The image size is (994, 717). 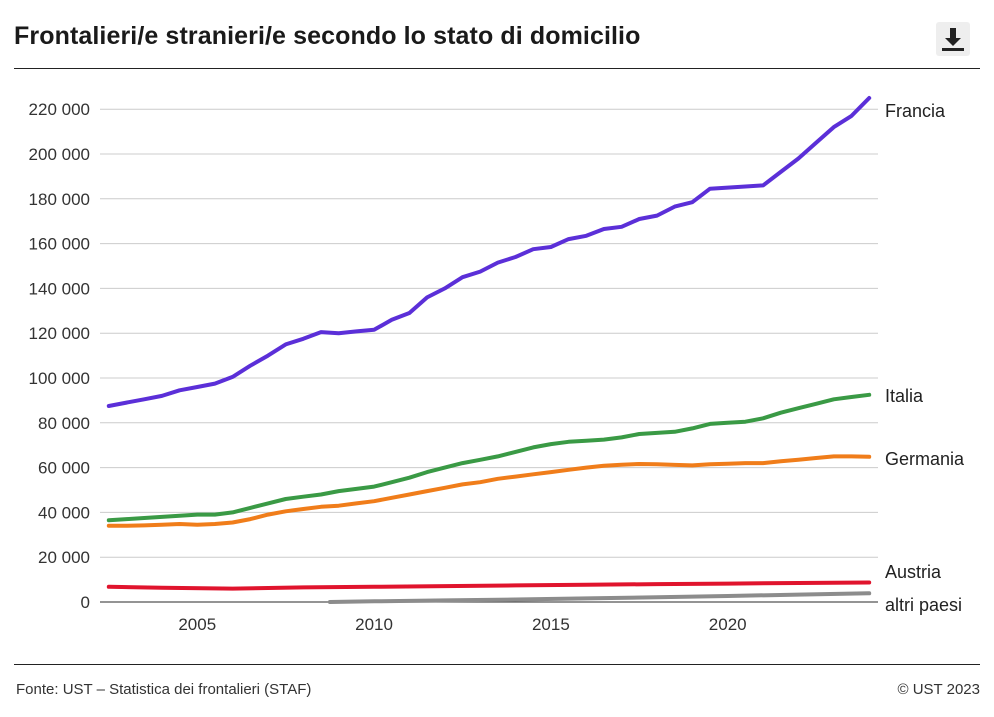 What do you see at coordinates (599, 597) in the screenshot?
I see `series-line-altri-paesi` at bounding box center [599, 597].